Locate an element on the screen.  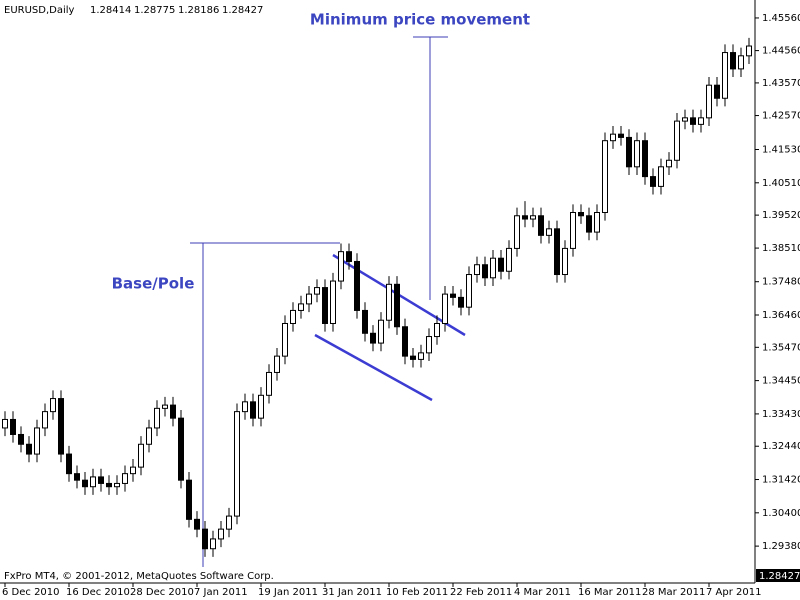
y-tick-label: 1.44560 is located at coordinates (781, 51).